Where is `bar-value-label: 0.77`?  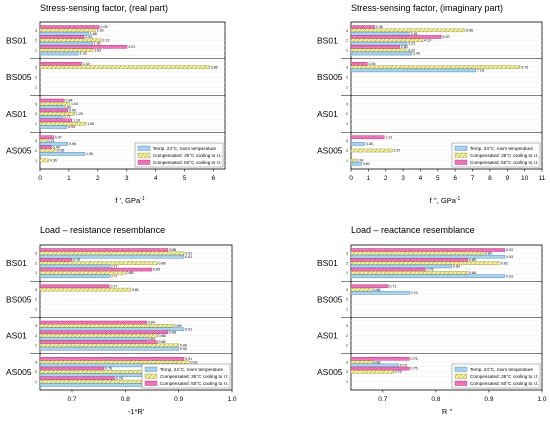 bar-value-label: 0.77 is located at coordinates (114, 267).